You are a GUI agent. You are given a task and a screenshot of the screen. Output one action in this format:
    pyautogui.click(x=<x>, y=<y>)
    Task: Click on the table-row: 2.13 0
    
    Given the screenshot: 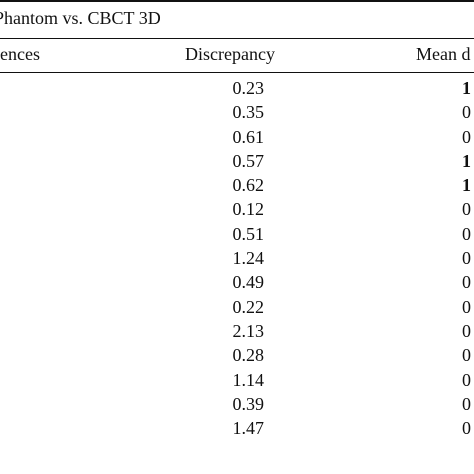 What is the action you would take?
    pyautogui.click(x=237, y=331)
    